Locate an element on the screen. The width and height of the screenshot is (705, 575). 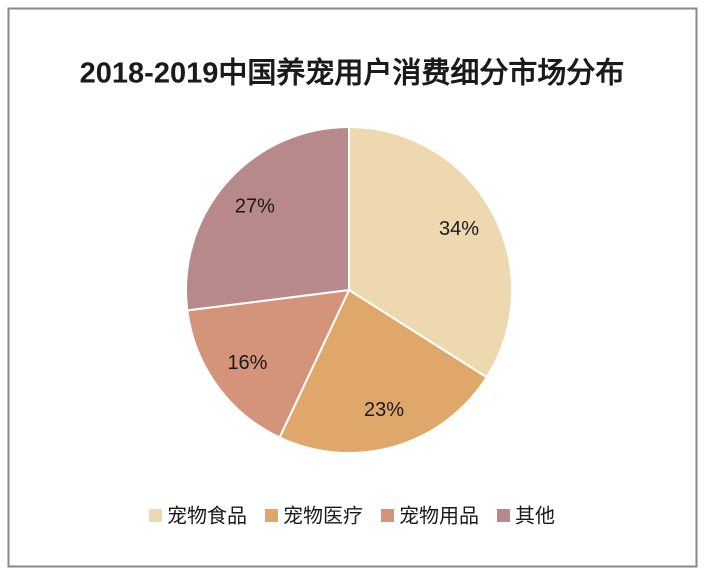
legend-label: 宠物食品 is located at coordinates (207, 515).